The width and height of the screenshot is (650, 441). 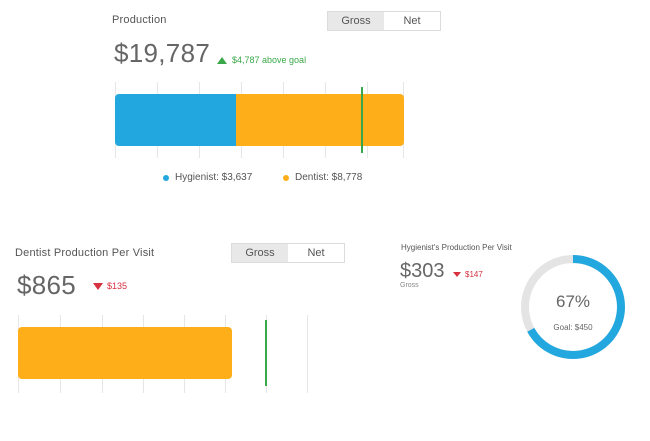 What do you see at coordinates (269, 60) in the screenshot?
I see `production-delta-text: $4,787 above goal` at bounding box center [269, 60].